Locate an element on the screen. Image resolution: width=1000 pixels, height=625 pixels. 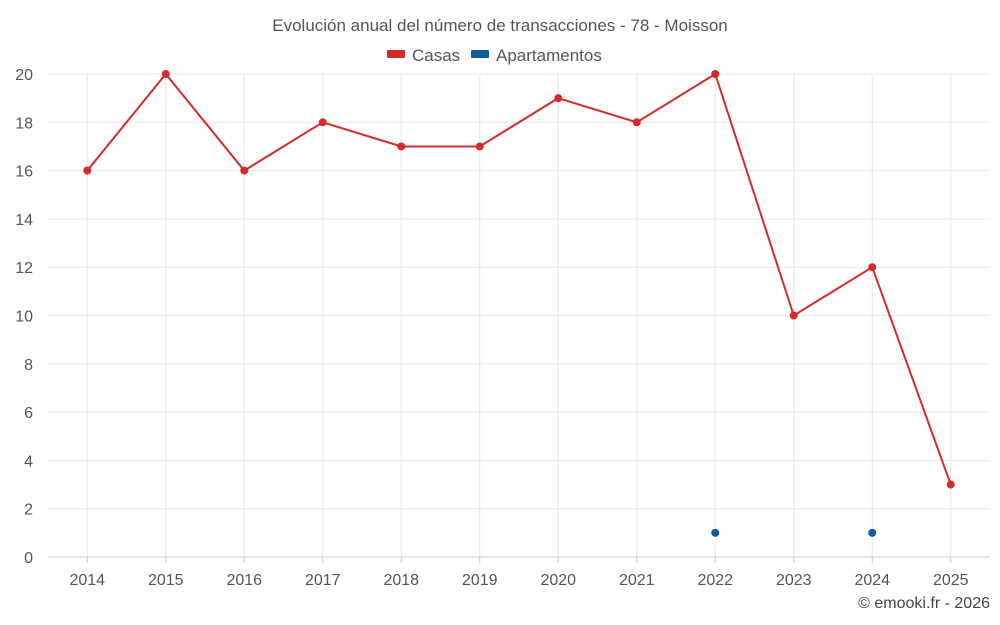
y-tick-label: 20 is located at coordinates (24, 75).